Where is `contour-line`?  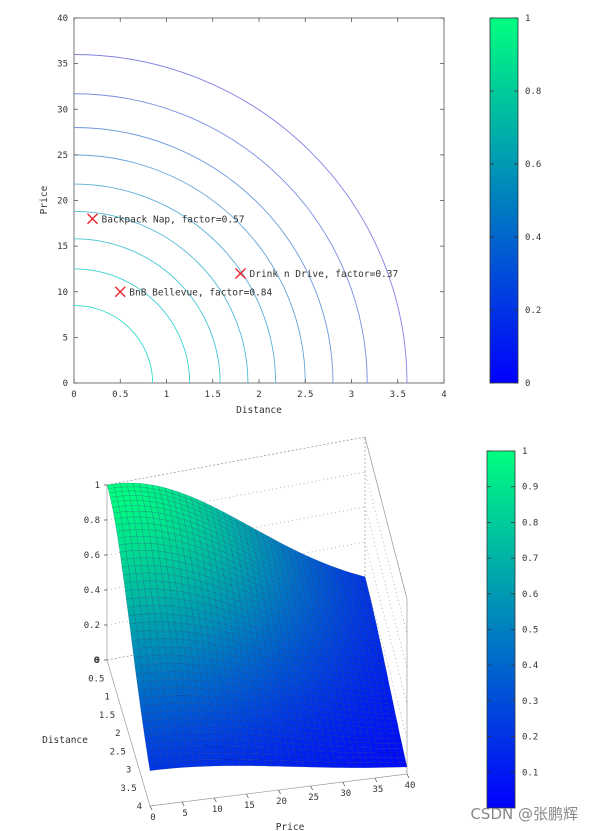 contour-line is located at coordinates (190, 268).